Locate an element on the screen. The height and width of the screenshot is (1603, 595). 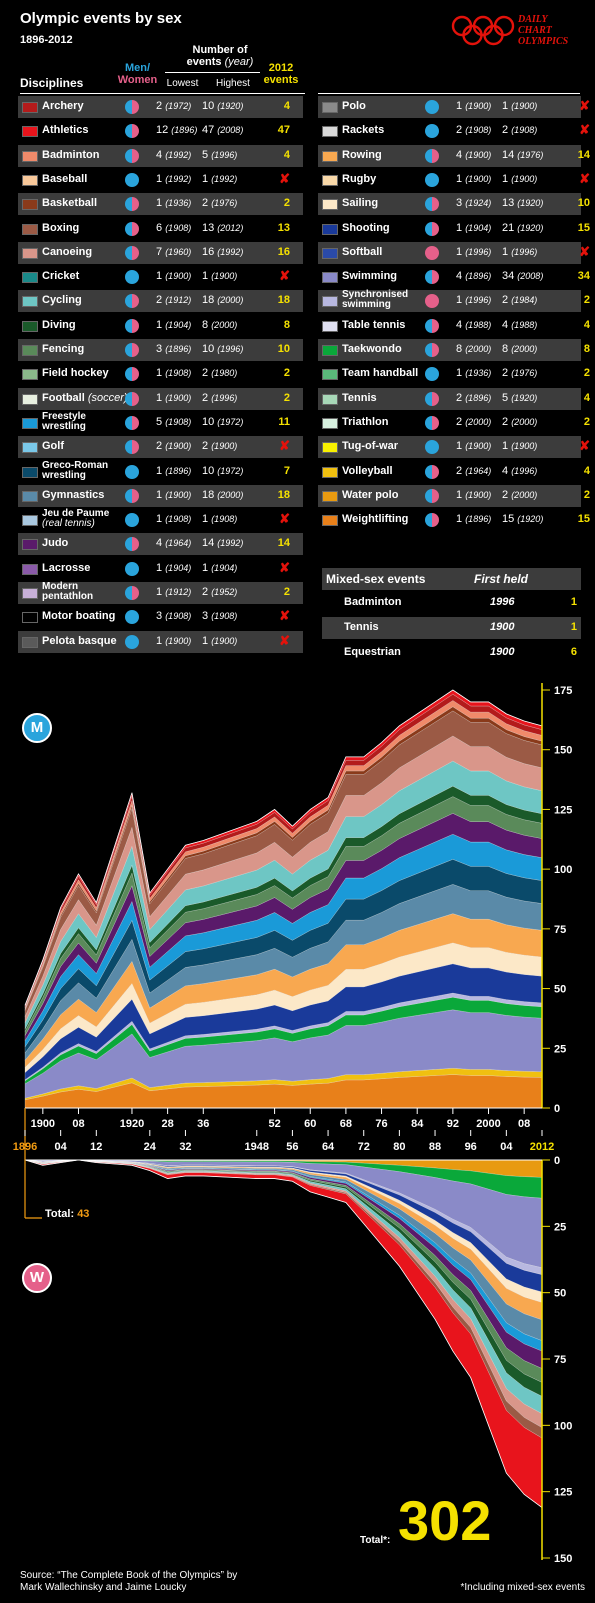
lowest-year: (1904) is located at coordinates (478, 227).